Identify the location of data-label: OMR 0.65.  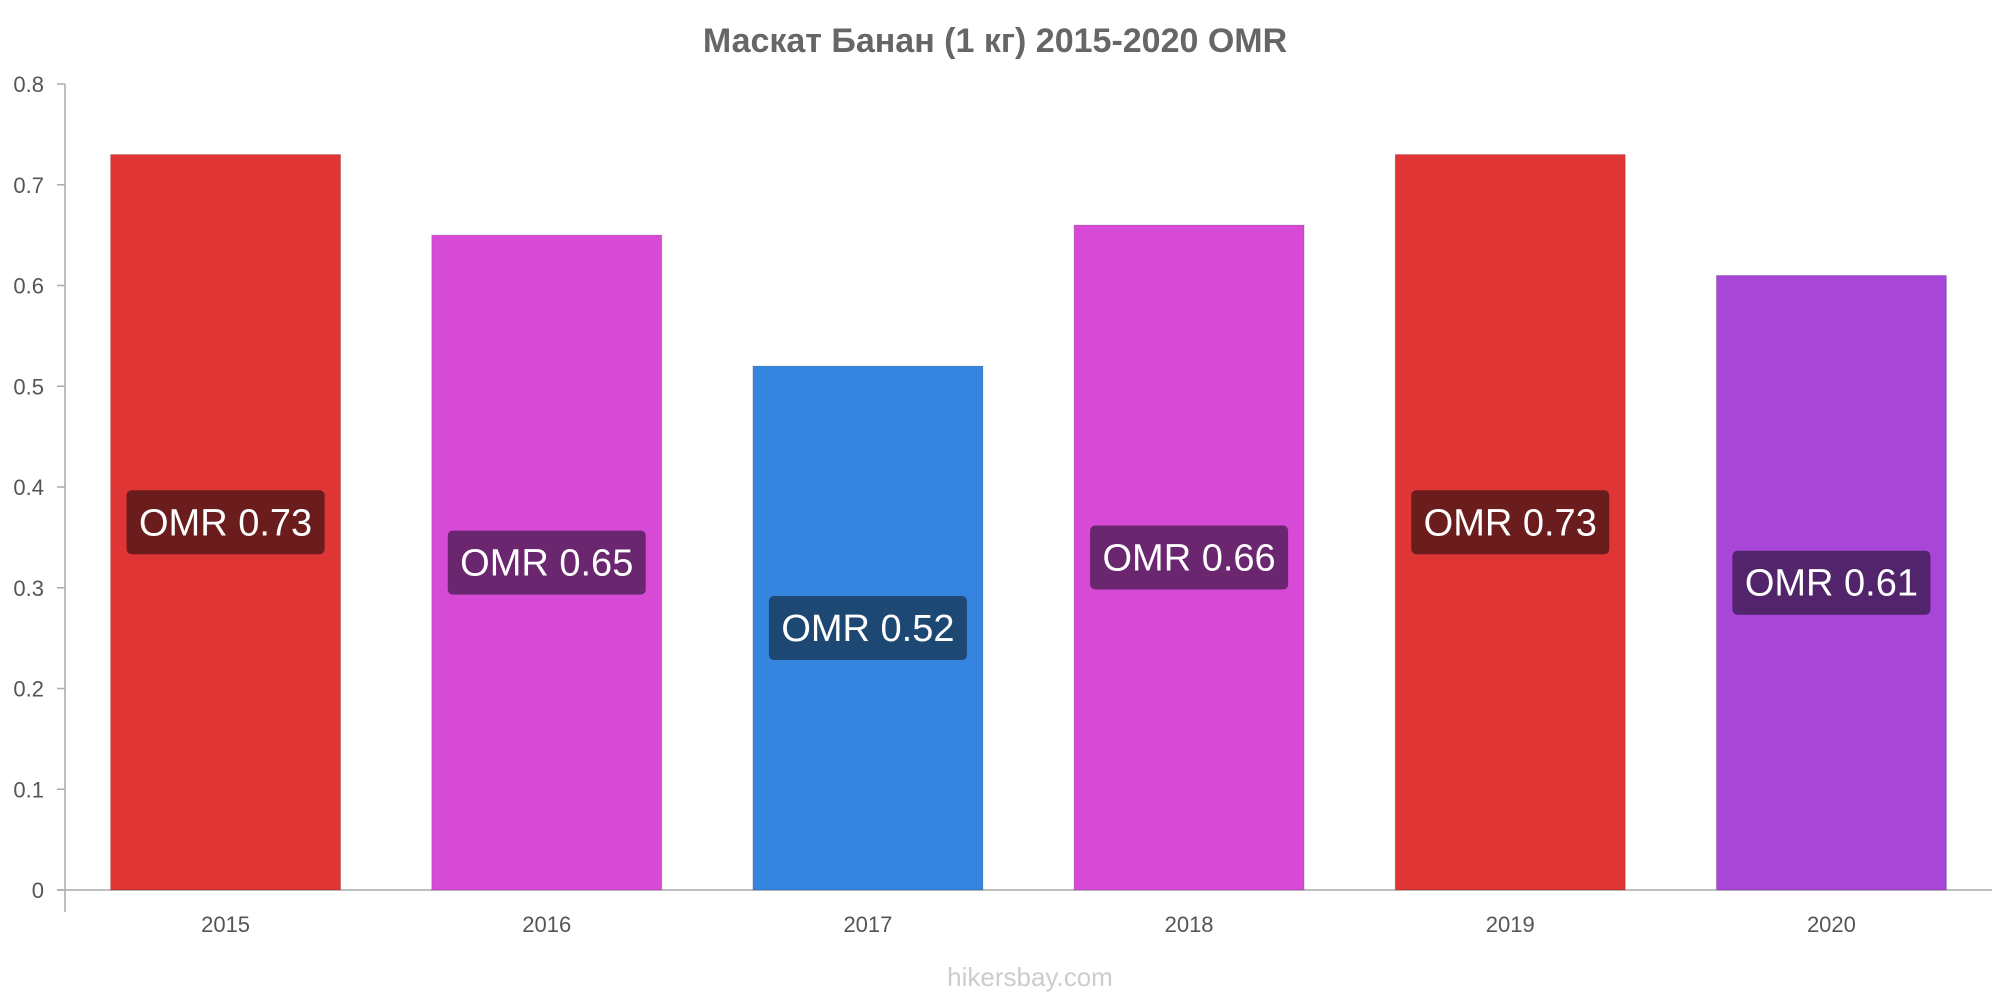
(546, 564).